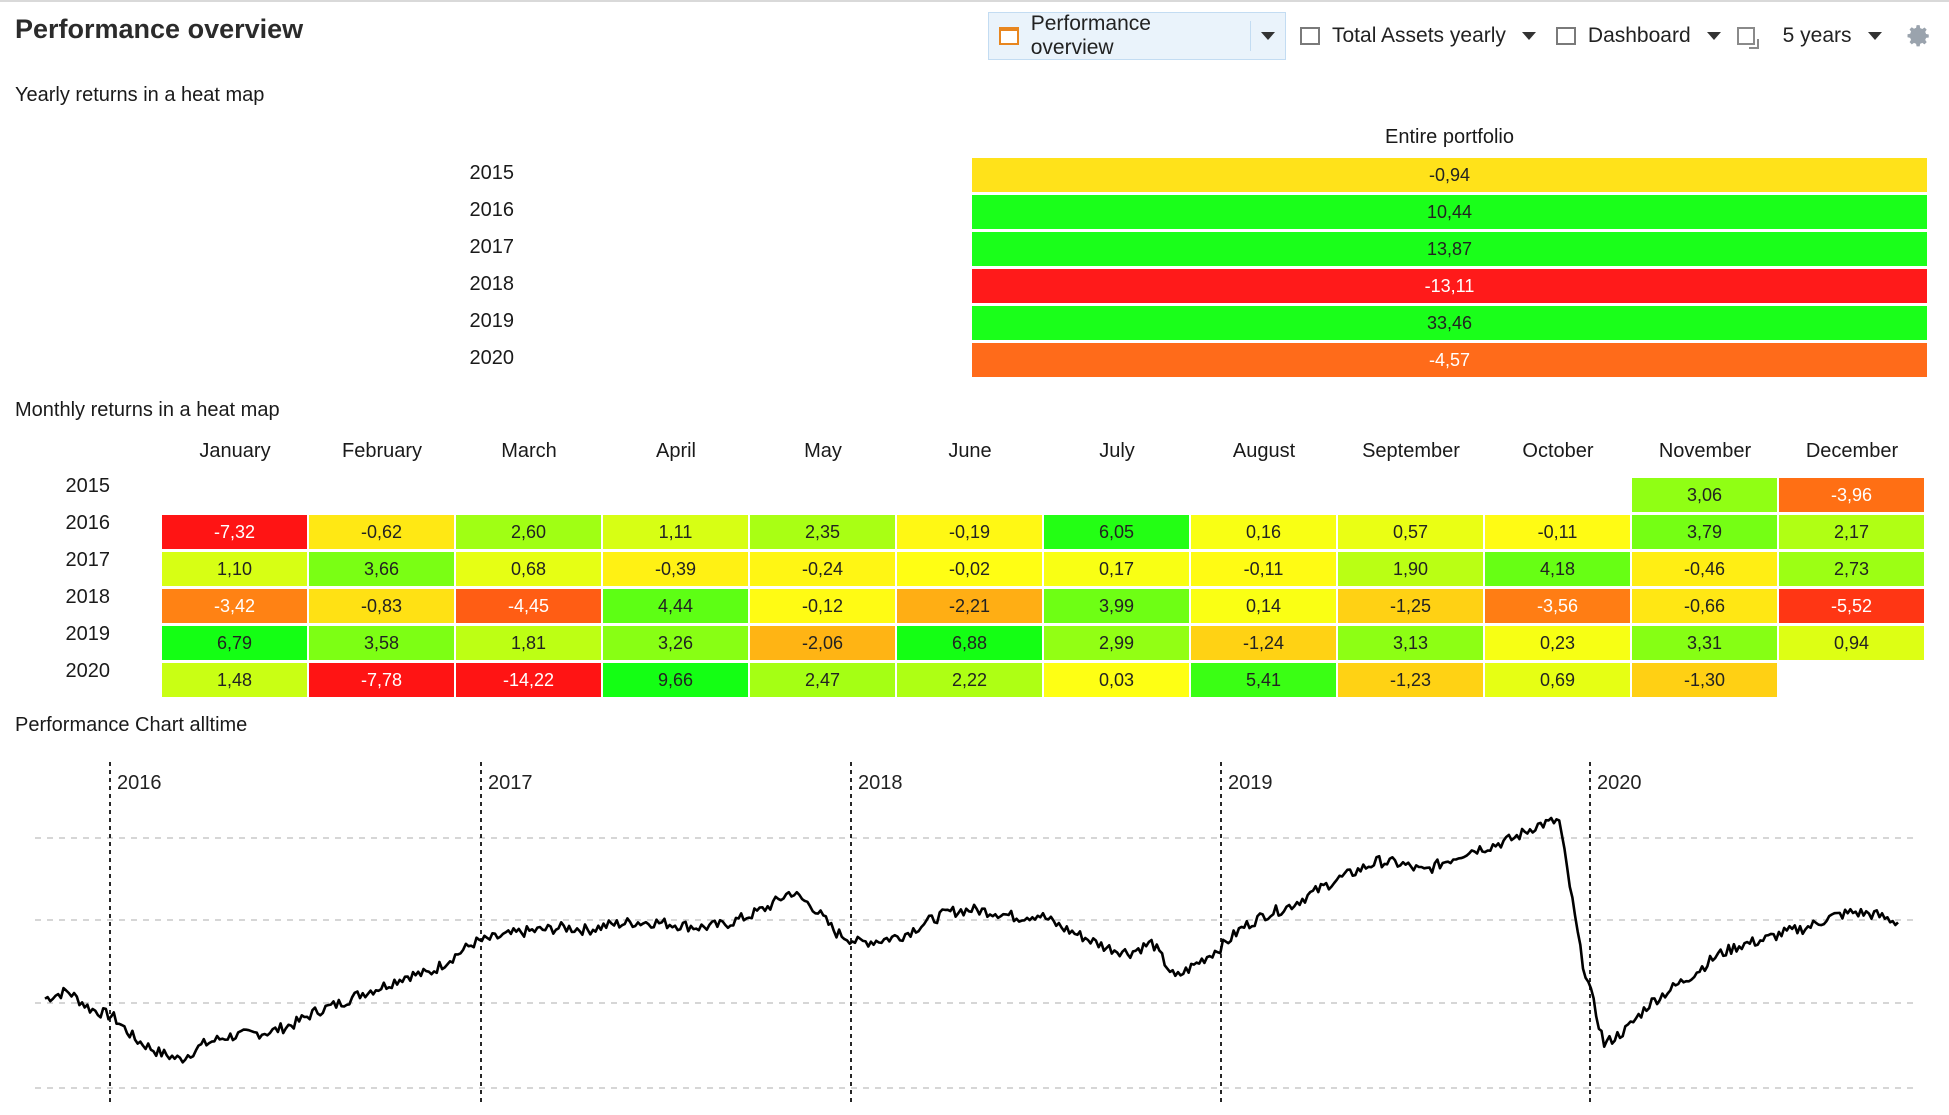  I want to click on month-value-cell: 2,35, so click(822, 532).